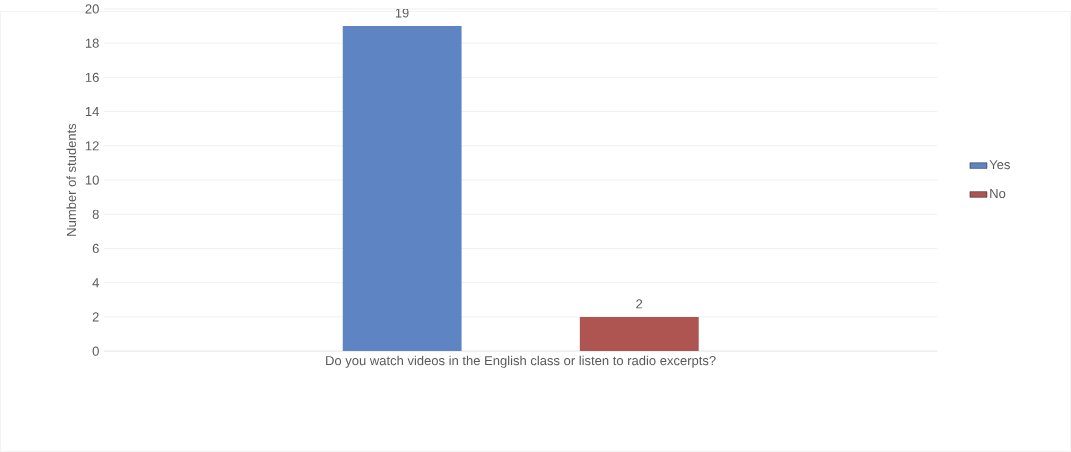 This screenshot has width=1071, height=452. I want to click on y-tick-label: 16, so click(92, 77).